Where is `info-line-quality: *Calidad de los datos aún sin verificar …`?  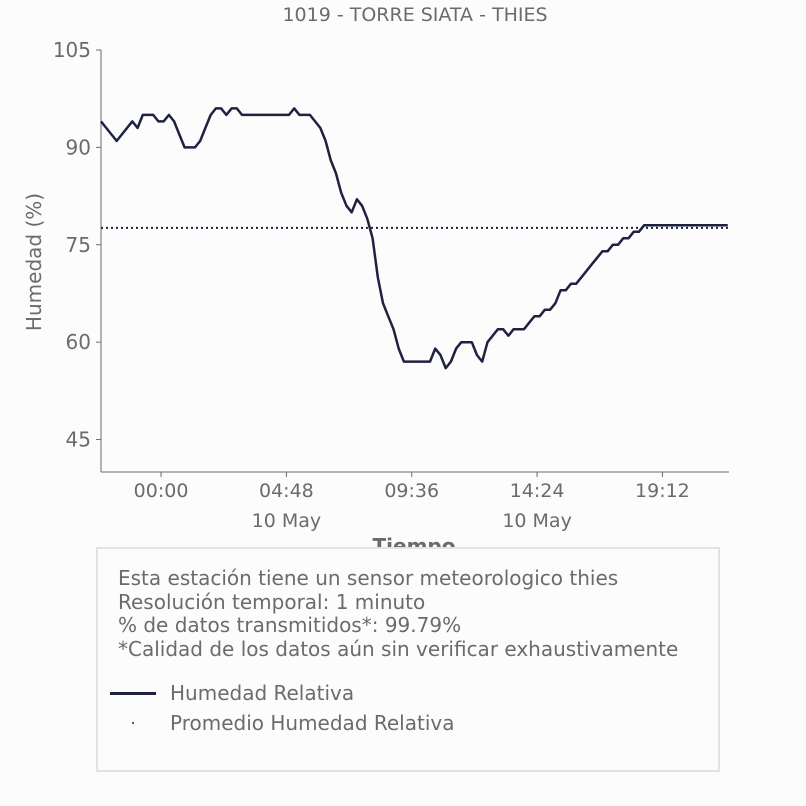 info-line-quality: *Calidad de los datos aún sin verificar … is located at coordinates (398, 648).